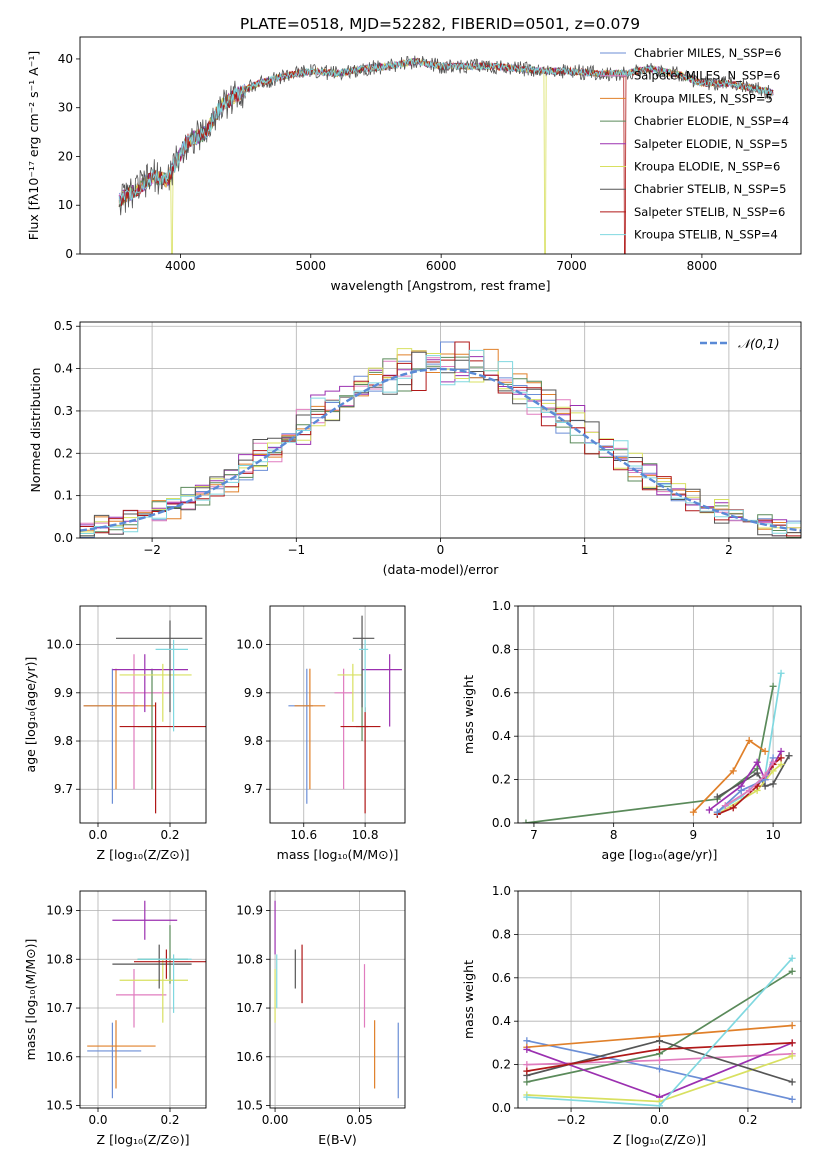  What do you see at coordinates (711, 121) in the screenshot?
I see `legend-entry: Chabrier ELODIE, N_SSP=4` at bounding box center [711, 121].